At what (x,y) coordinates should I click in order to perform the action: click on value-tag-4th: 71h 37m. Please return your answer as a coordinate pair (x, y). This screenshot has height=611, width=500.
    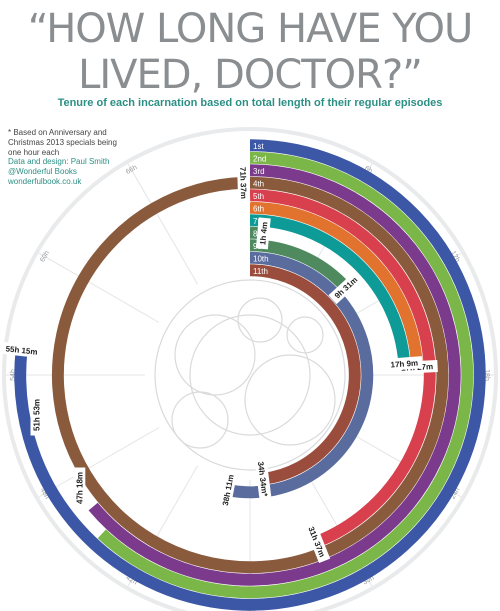
    Looking at the image, I should click on (243, 183).